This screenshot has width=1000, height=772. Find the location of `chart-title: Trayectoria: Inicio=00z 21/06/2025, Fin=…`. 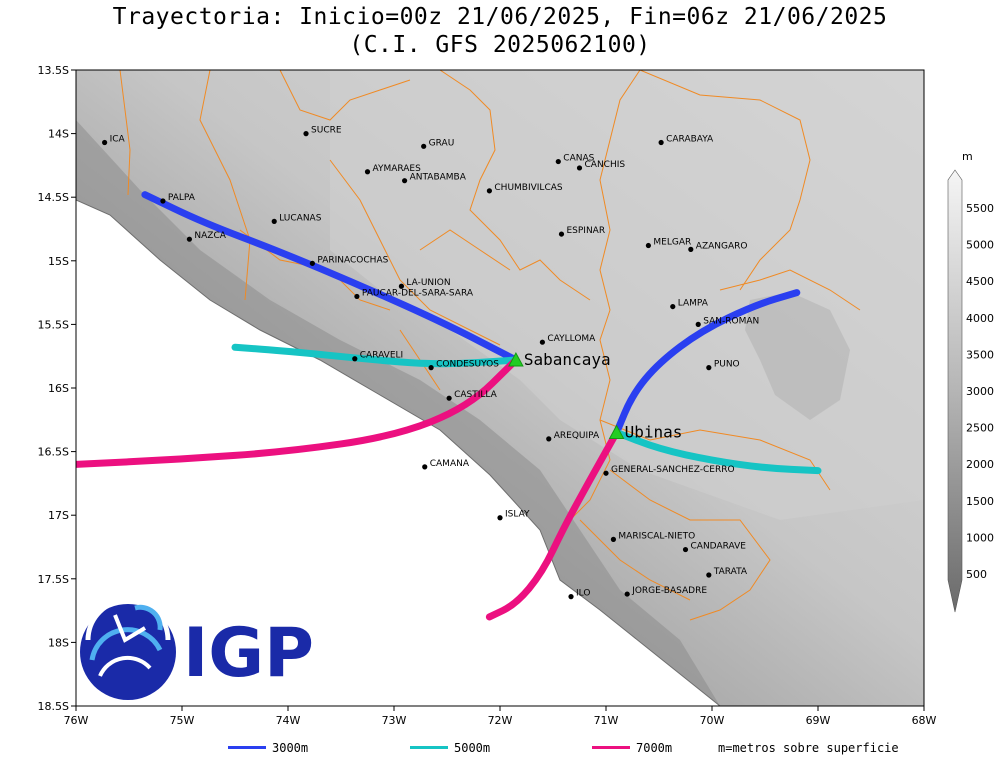

chart-title: Trayectoria: Inicio=00z 21/06/2025, Fin=… is located at coordinates (500, 17).